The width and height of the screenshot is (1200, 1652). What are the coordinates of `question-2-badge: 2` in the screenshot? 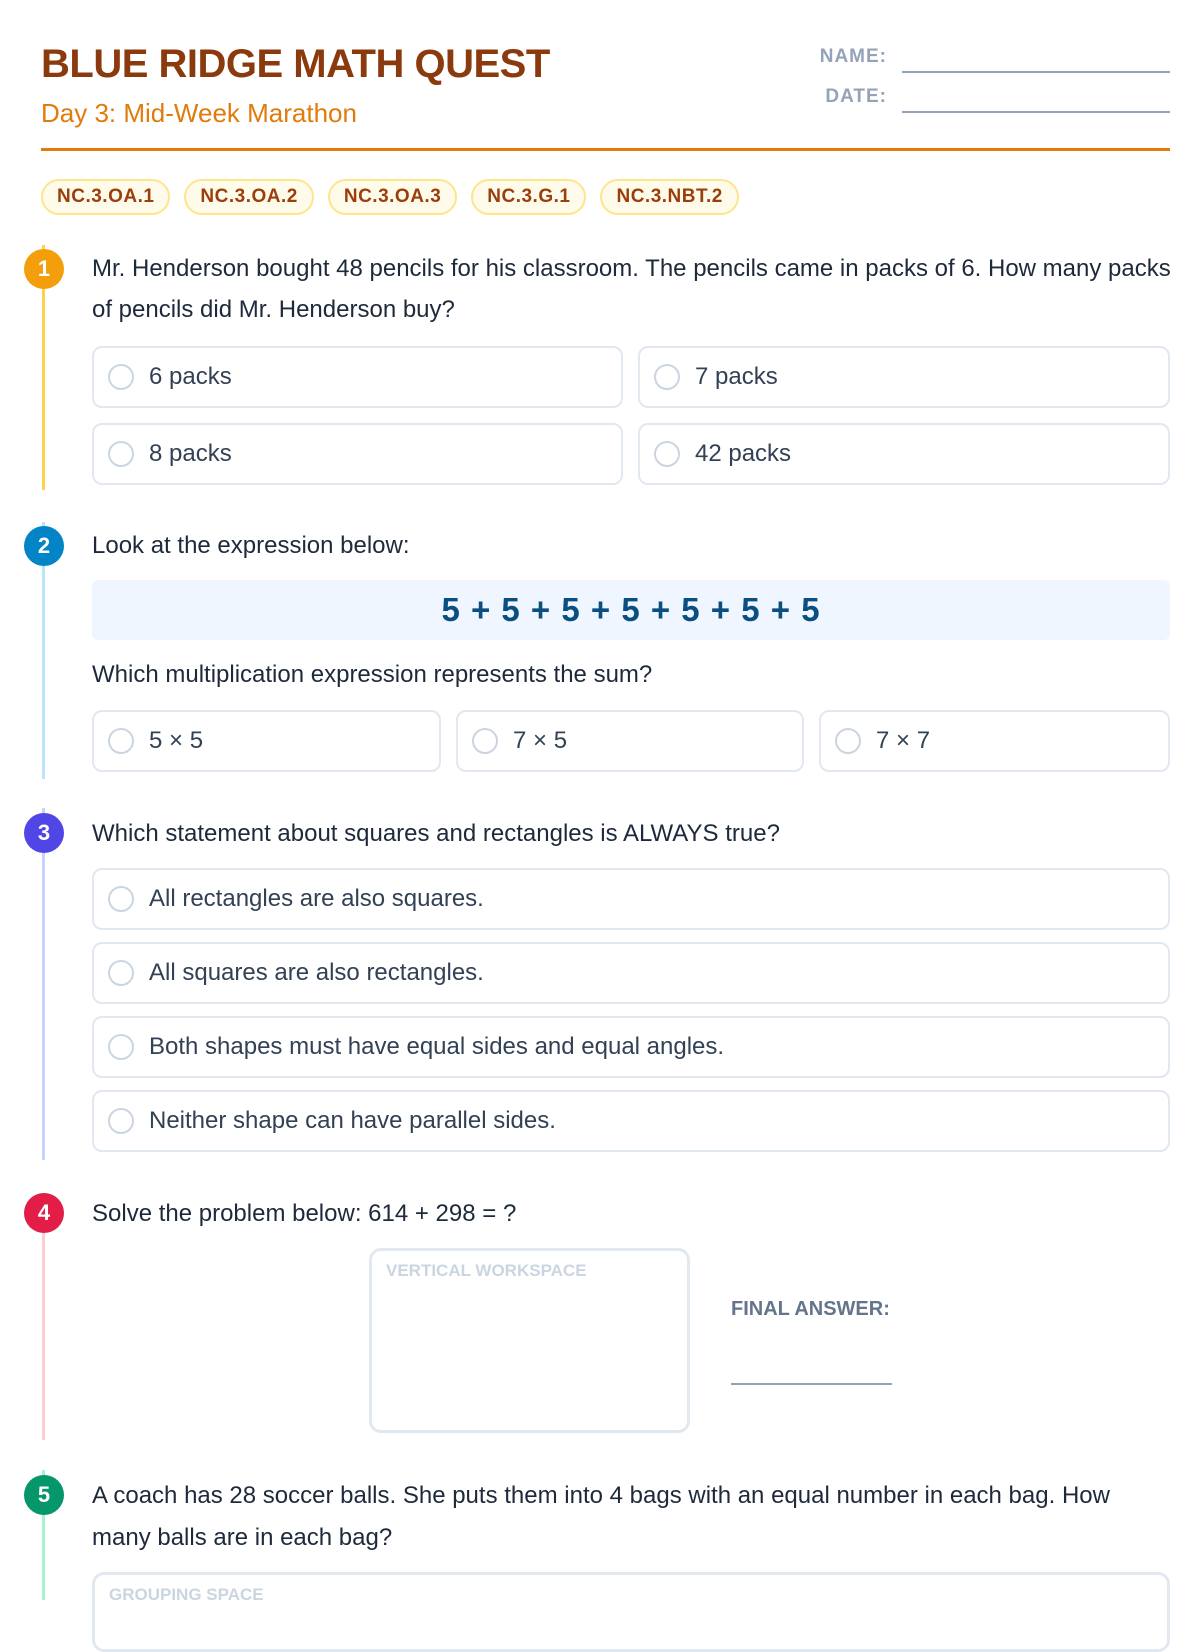 It's located at (44, 546).